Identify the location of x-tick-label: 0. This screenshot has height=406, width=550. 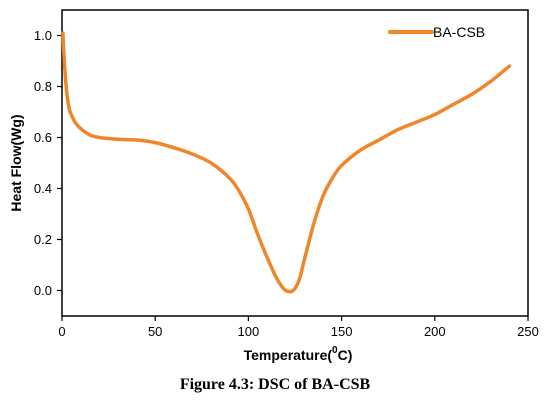
(61, 331).